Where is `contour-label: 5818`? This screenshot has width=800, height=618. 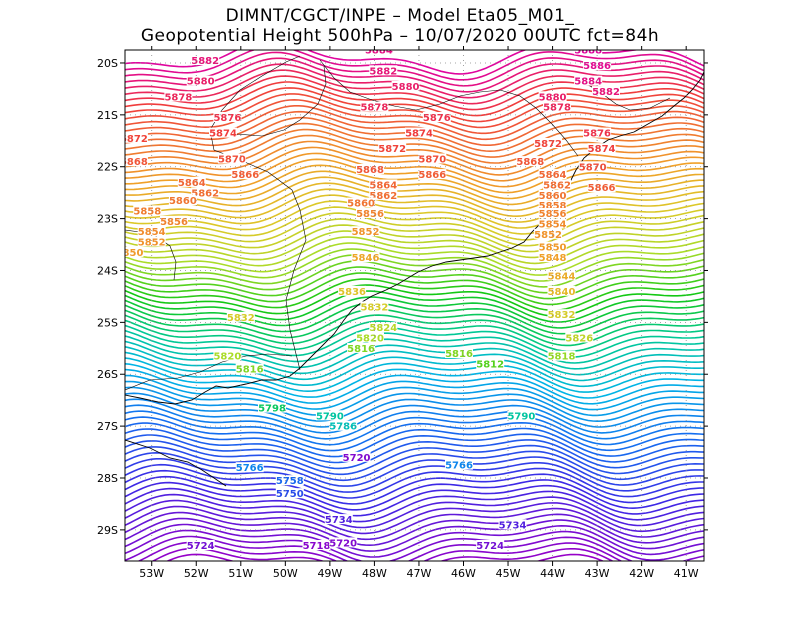 contour-label: 5818 is located at coordinates (562, 357).